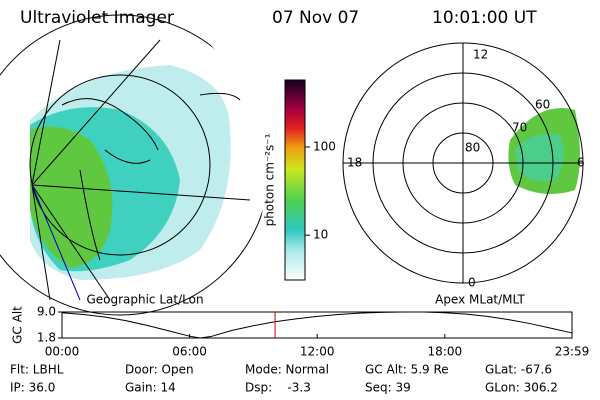 Image resolution: width=600 pixels, height=400 pixels. Describe the element at coordinates (97, 18) in the screenshot. I see `title: Ultraviolet Imager` at that location.